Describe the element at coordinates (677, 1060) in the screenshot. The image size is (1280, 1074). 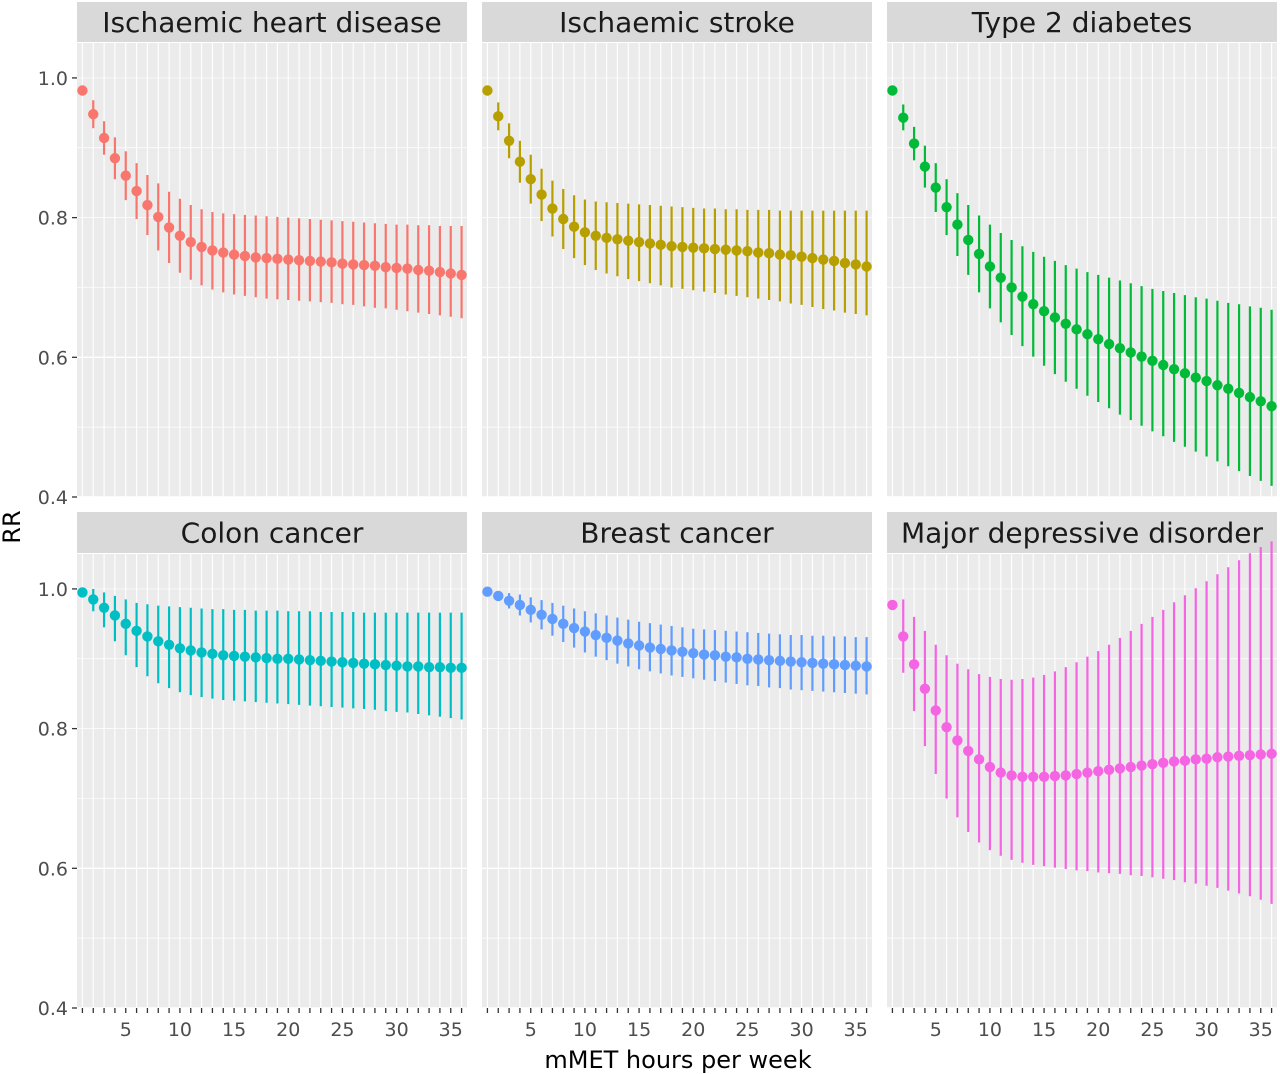
I see `x-axis-title: mMET hours per week` at that location.